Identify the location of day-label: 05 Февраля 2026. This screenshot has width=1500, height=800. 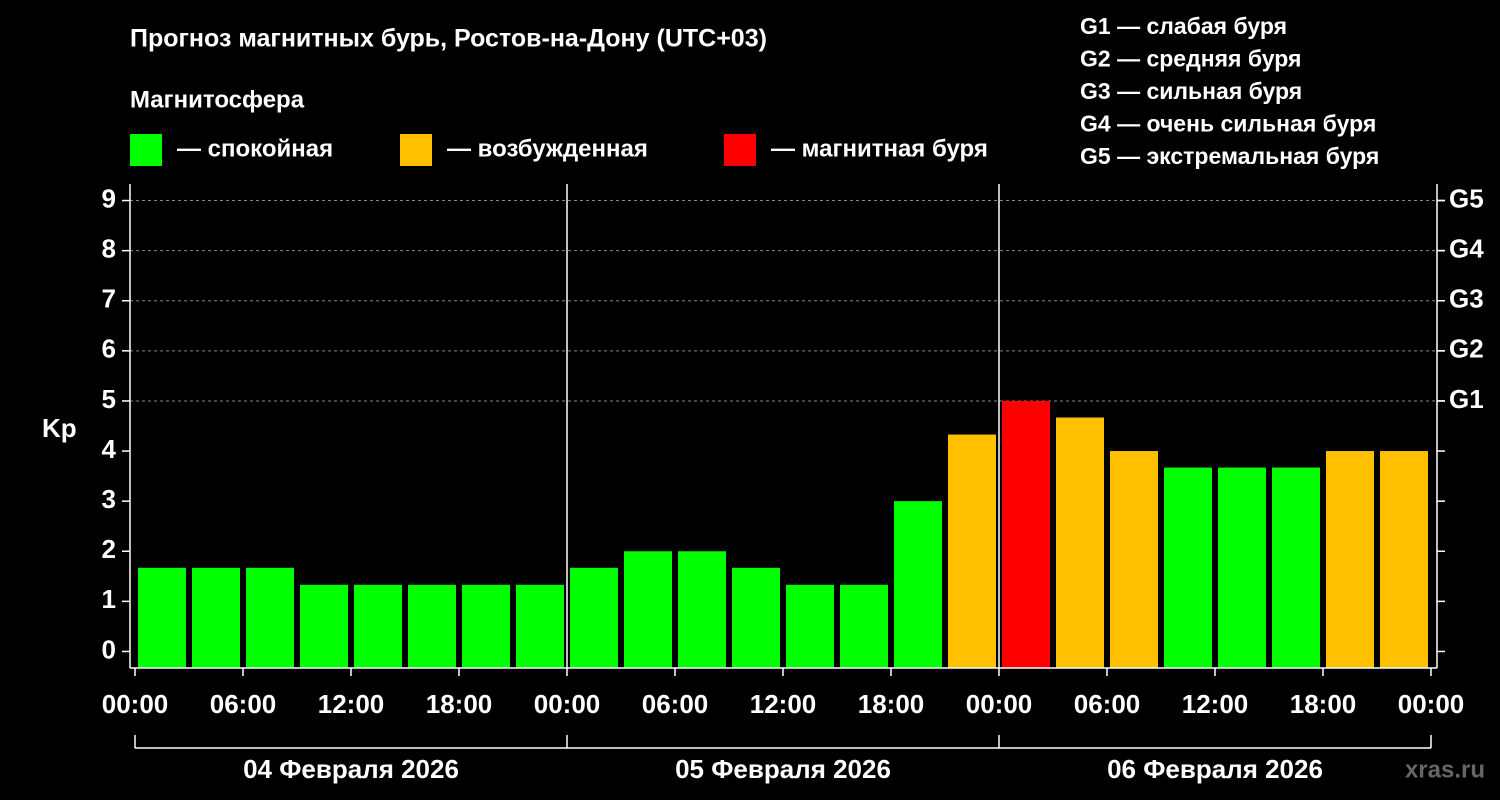
(783, 769).